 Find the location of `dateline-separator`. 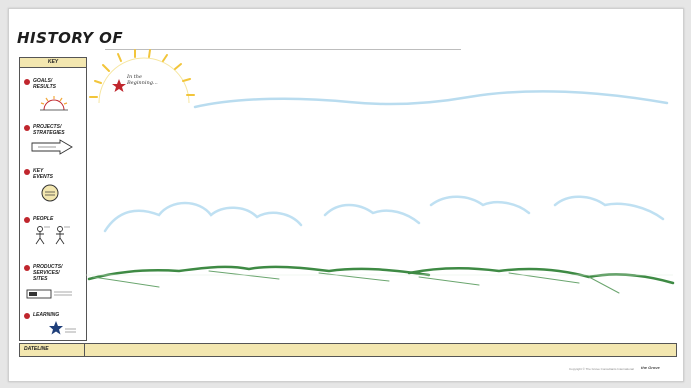

dateline-separator is located at coordinates (84, 350).